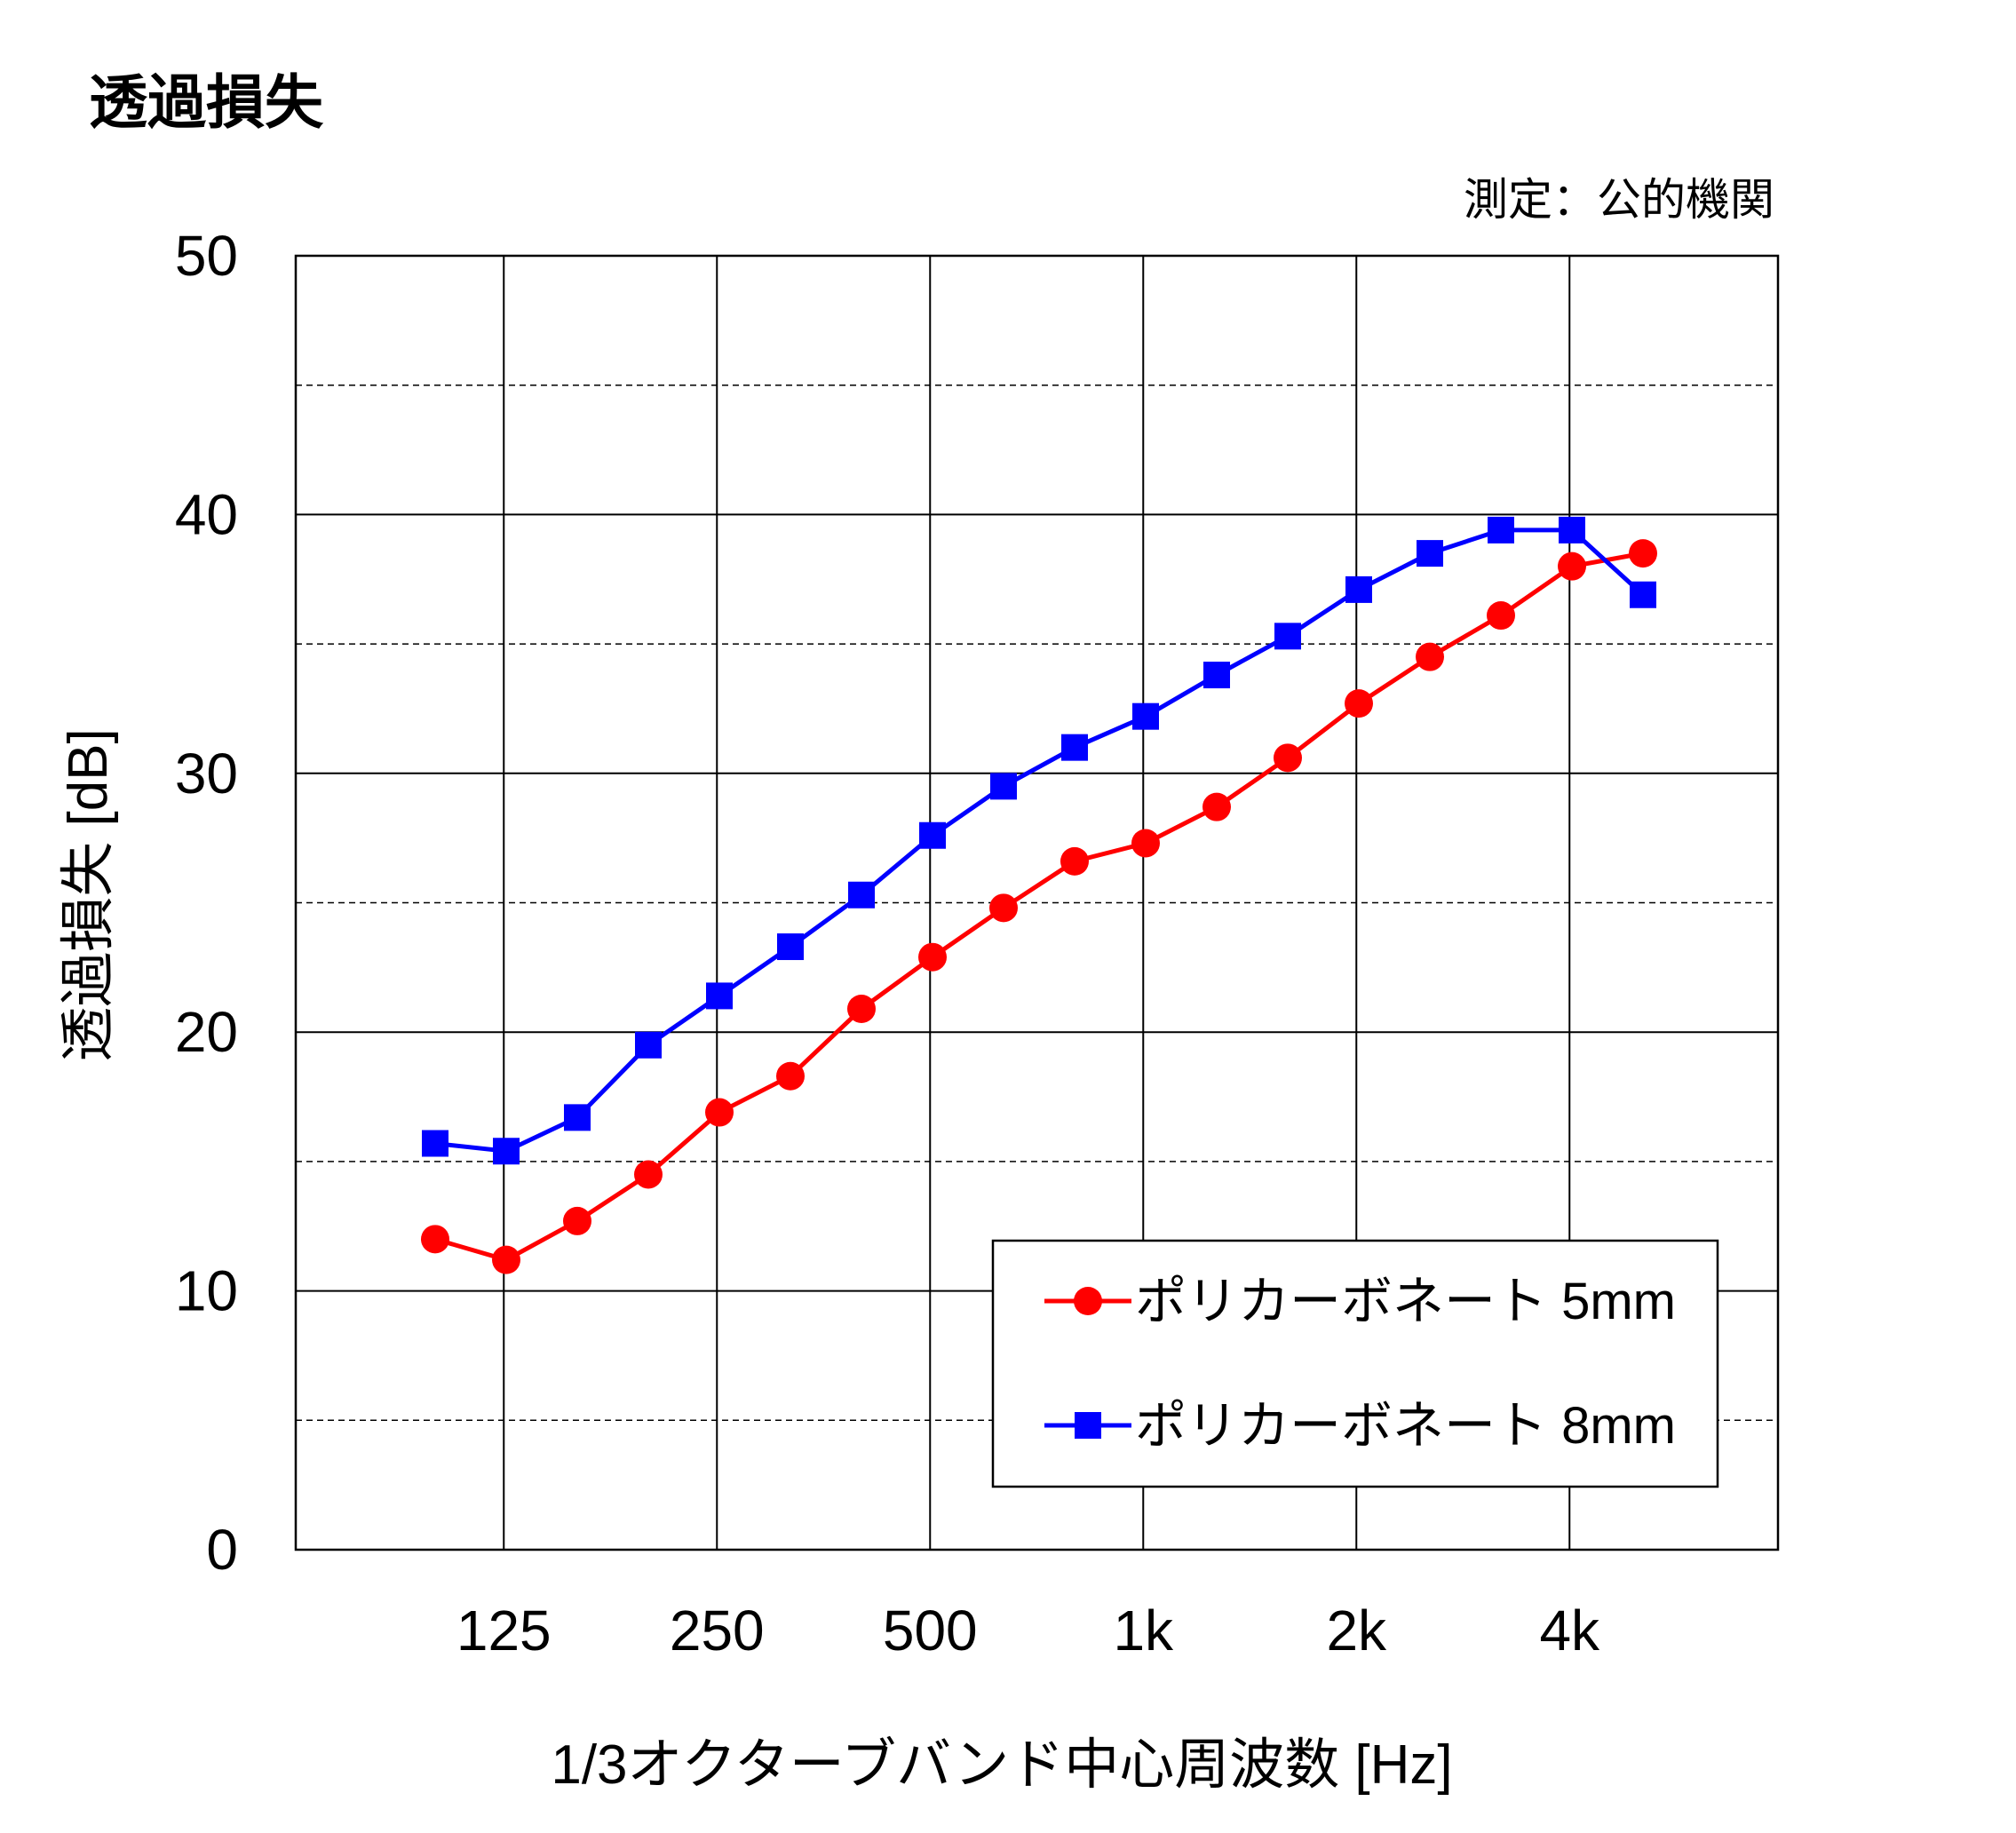 This screenshot has width=2016, height=1833. Describe the element at coordinates (1028, 1631) in the screenshot. I see `x-tick-labels: 125 250 500 1k 2k 4k` at that location.